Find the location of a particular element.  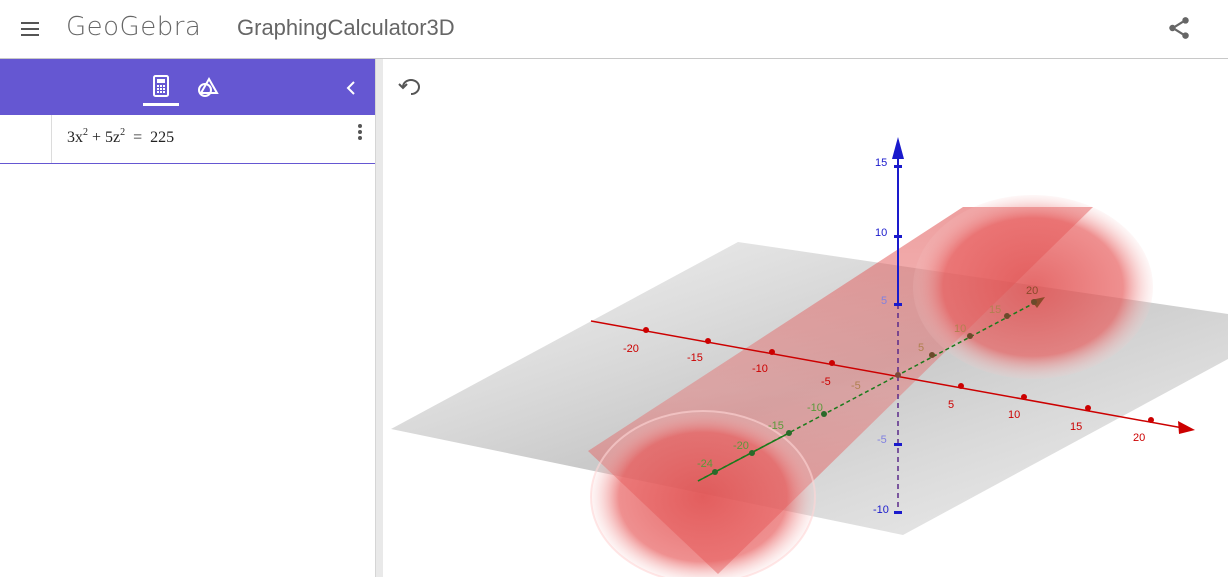

x-tick-label: 10 is located at coordinates (1014, 415).